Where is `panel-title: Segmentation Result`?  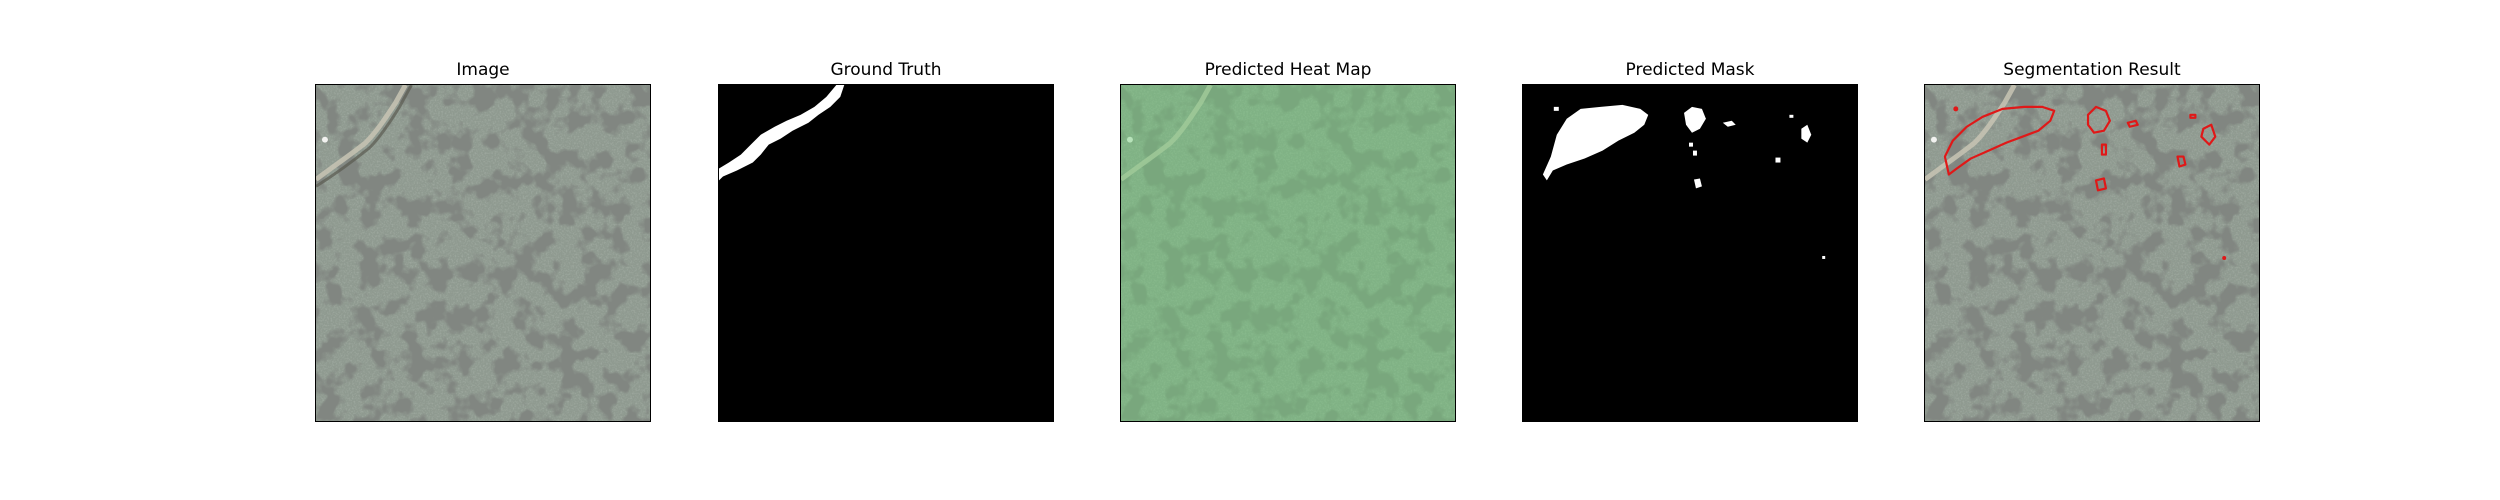 panel-title: Segmentation Result is located at coordinates (2092, 70).